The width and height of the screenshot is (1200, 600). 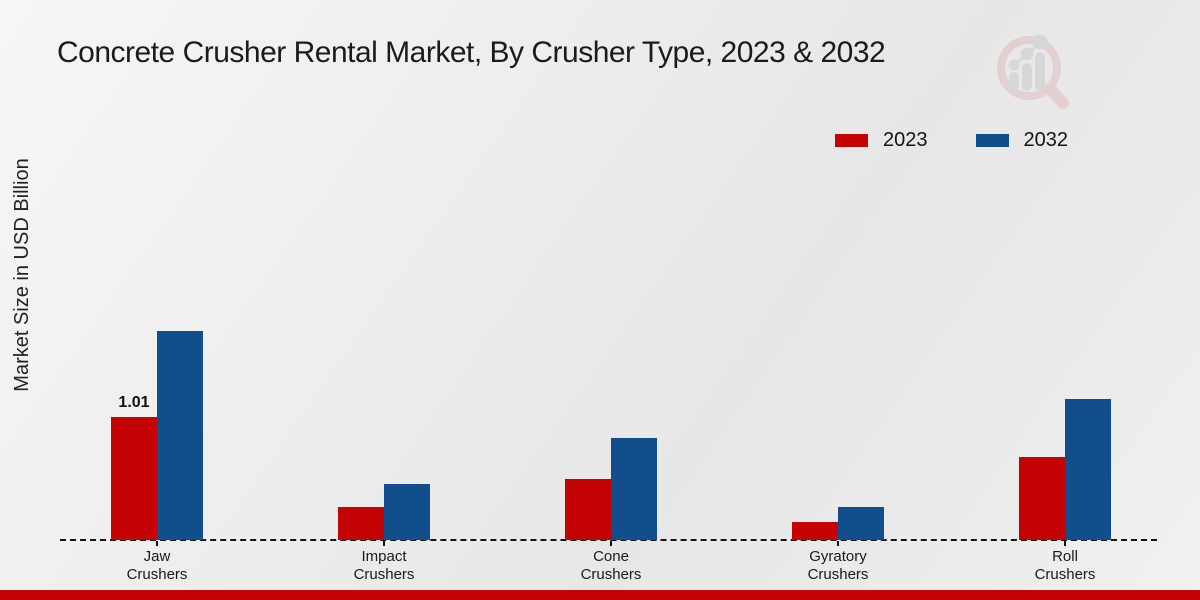 What do you see at coordinates (134, 478) in the screenshot?
I see `bar-2023-jaw-crushers` at bounding box center [134, 478].